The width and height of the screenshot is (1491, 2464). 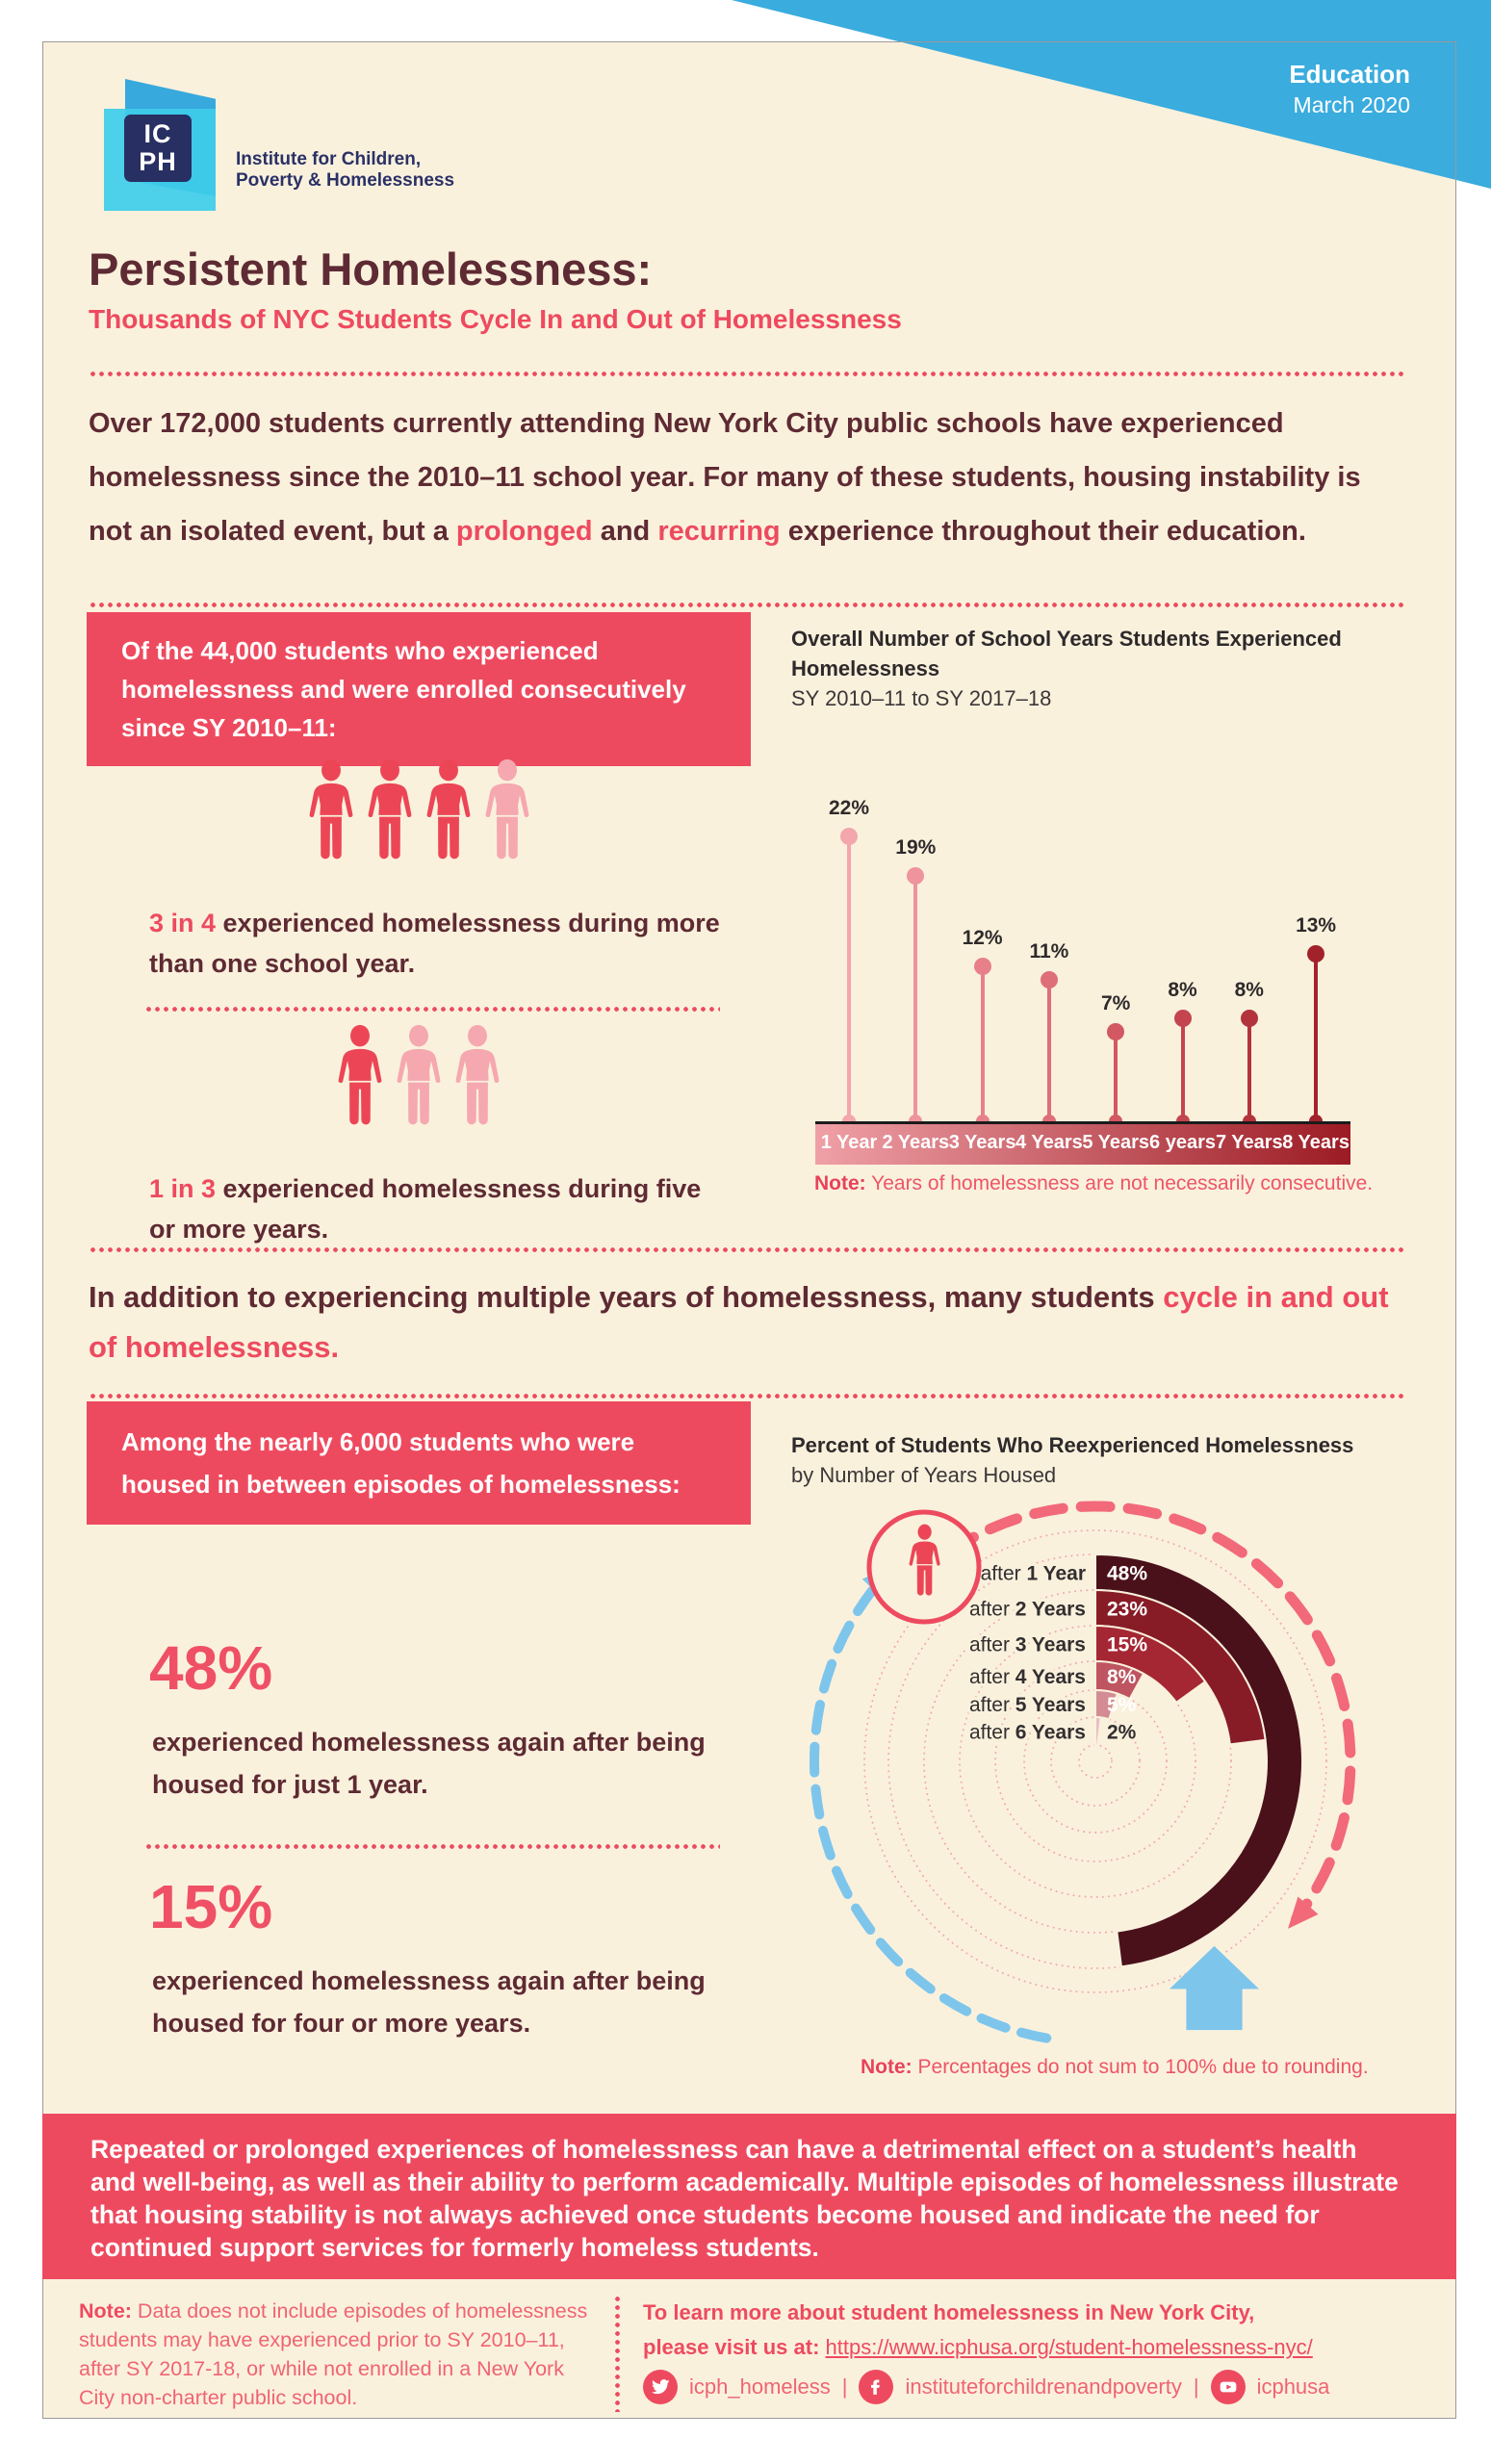 I want to click on x-axis-bar, so click(x=1082, y=1143).